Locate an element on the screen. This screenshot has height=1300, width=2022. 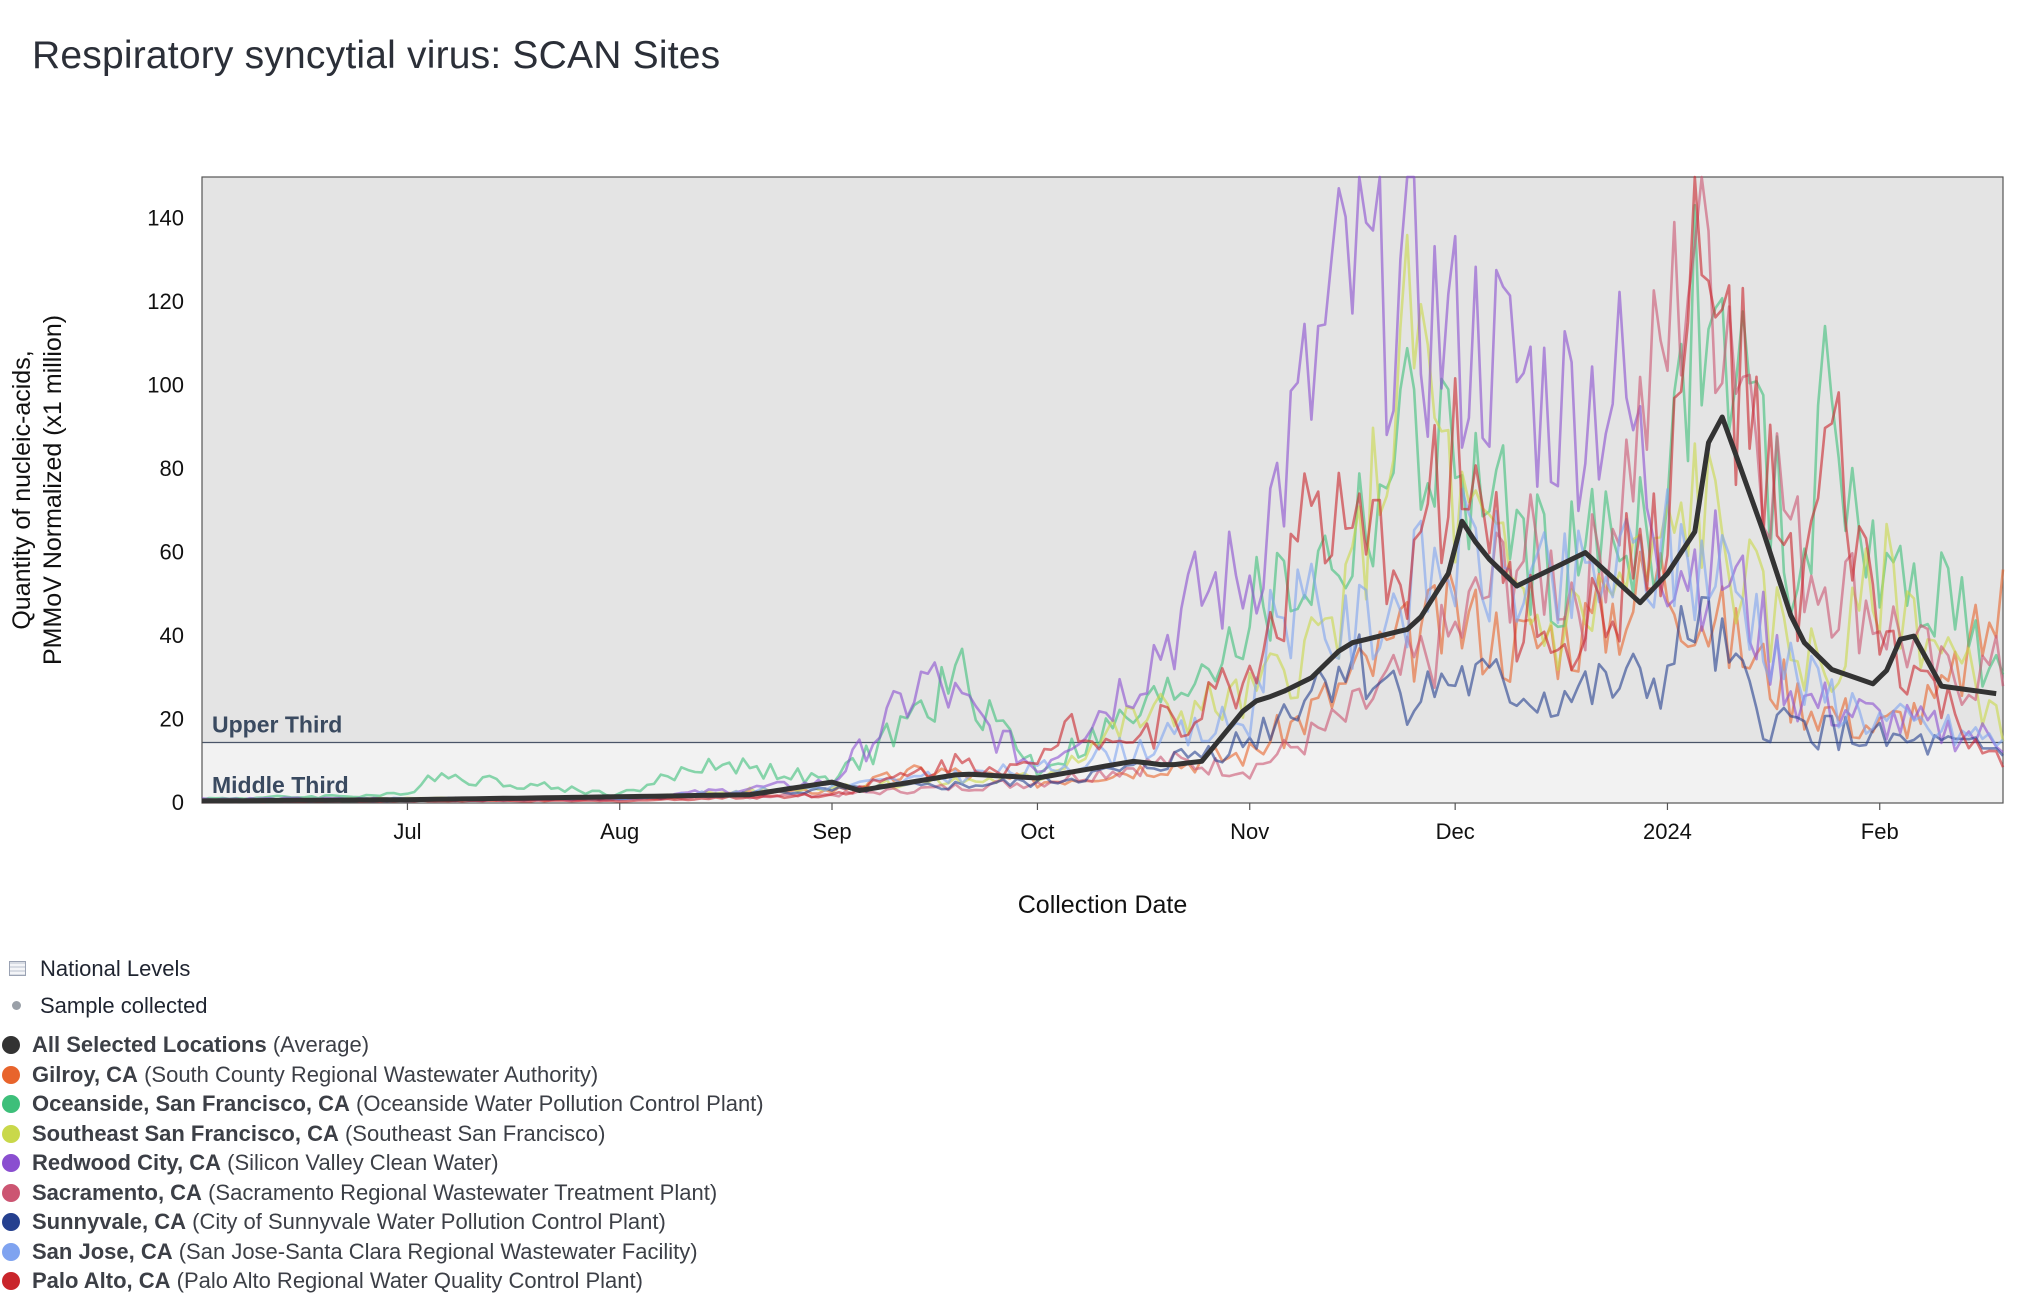
legend-series-name: Sacramento, CA is located at coordinates (117, 1192).